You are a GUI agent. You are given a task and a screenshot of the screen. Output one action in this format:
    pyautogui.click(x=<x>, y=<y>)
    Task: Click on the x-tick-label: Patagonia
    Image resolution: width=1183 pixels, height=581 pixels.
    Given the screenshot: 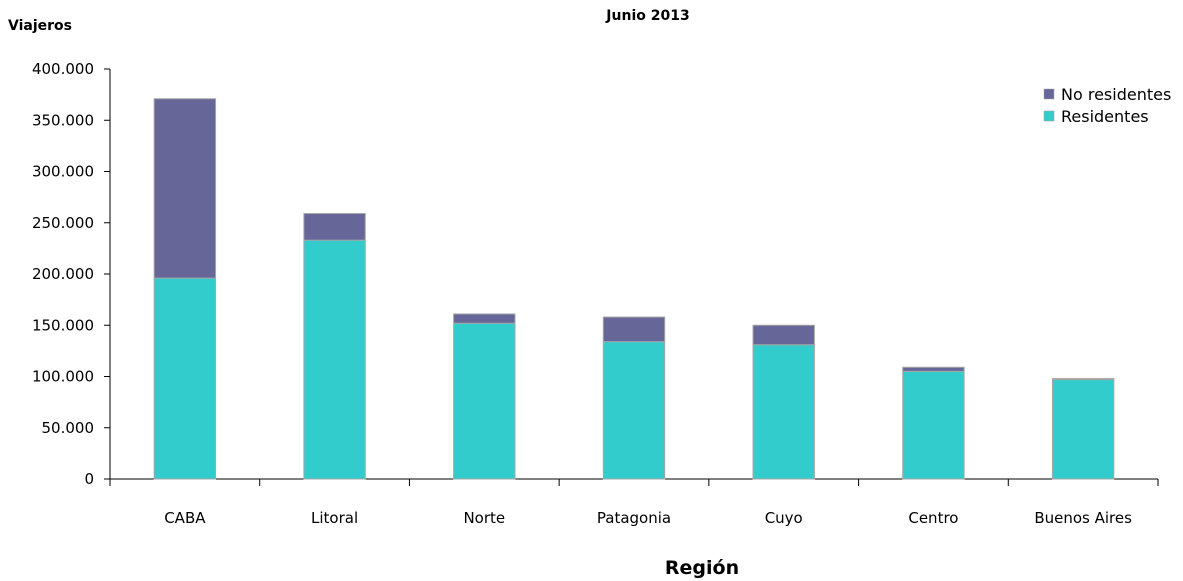 What is the action you would take?
    pyautogui.click(x=634, y=518)
    